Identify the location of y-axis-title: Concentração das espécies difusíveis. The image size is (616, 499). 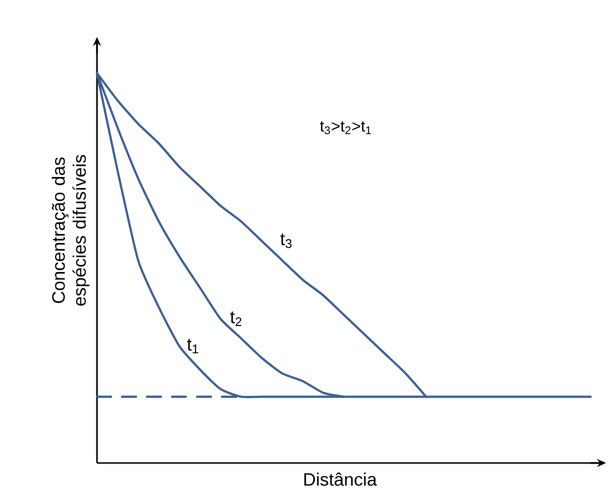
(71, 230).